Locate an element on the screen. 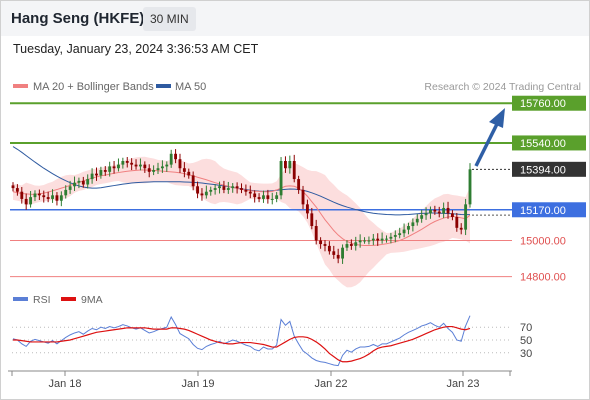 The height and width of the screenshot is (400, 590). rsi-tick-label-2: 30 is located at coordinates (526, 354).